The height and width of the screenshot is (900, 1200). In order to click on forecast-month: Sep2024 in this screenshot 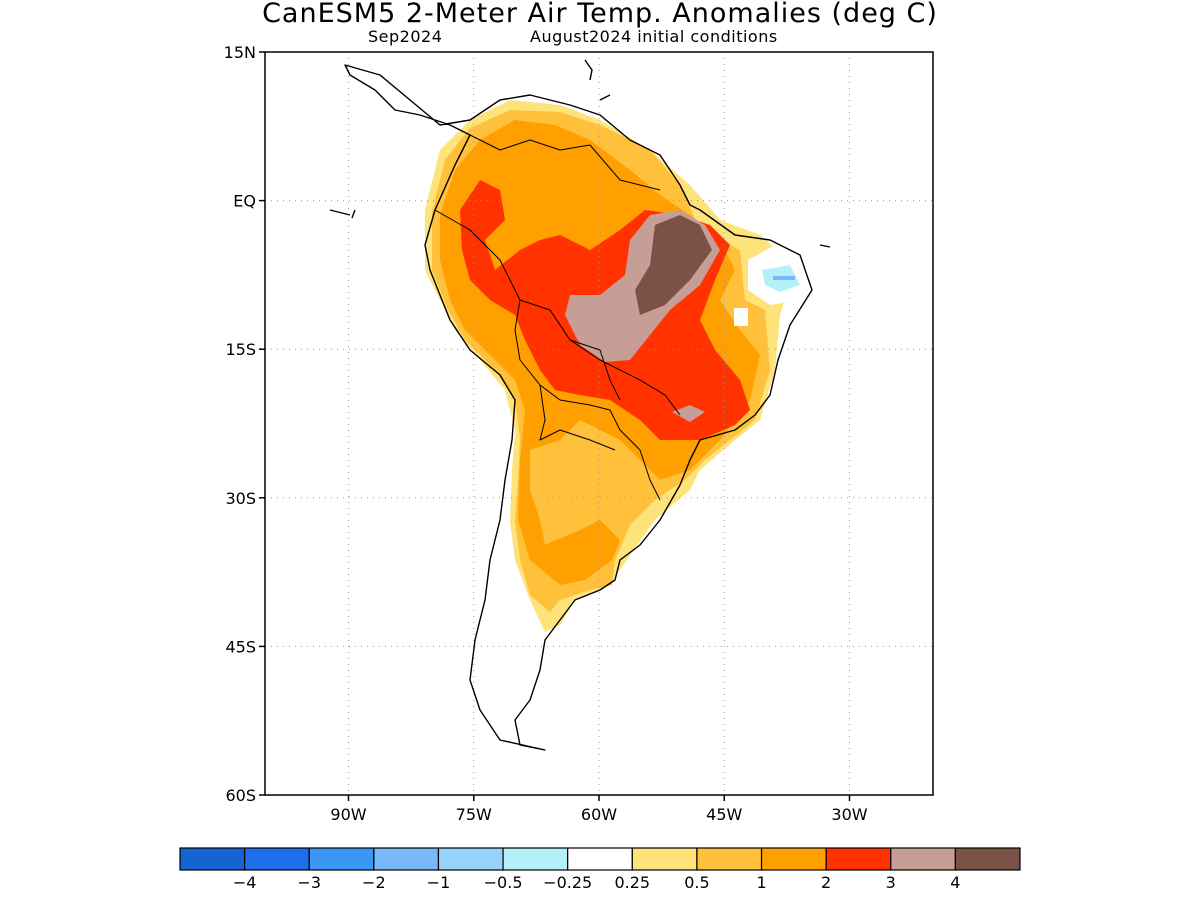, I will do `click(405, 36)`.